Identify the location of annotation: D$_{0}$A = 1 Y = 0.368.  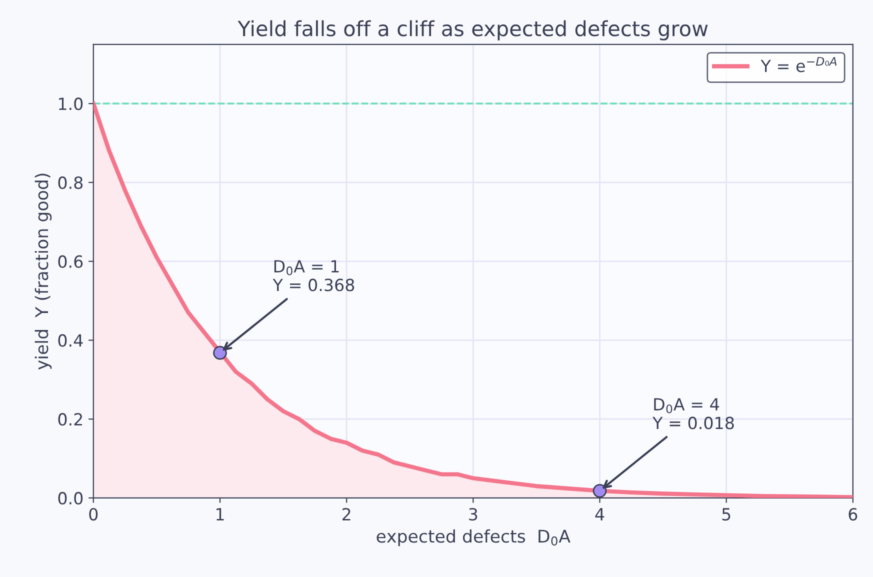
(313, 276).